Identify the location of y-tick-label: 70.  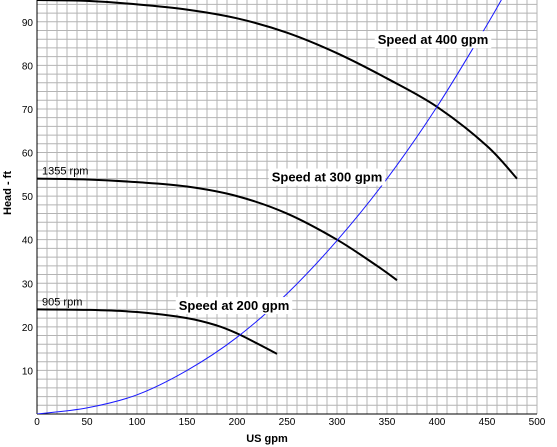
(28, 110).